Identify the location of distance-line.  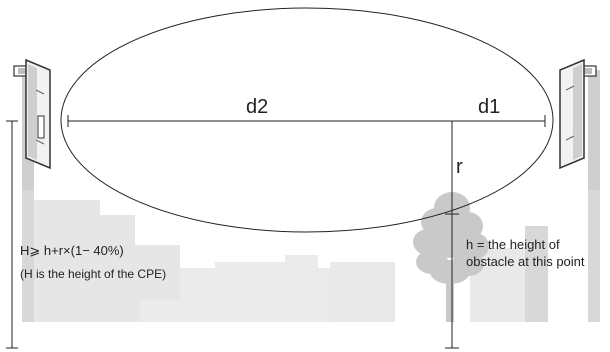
(306, 121).